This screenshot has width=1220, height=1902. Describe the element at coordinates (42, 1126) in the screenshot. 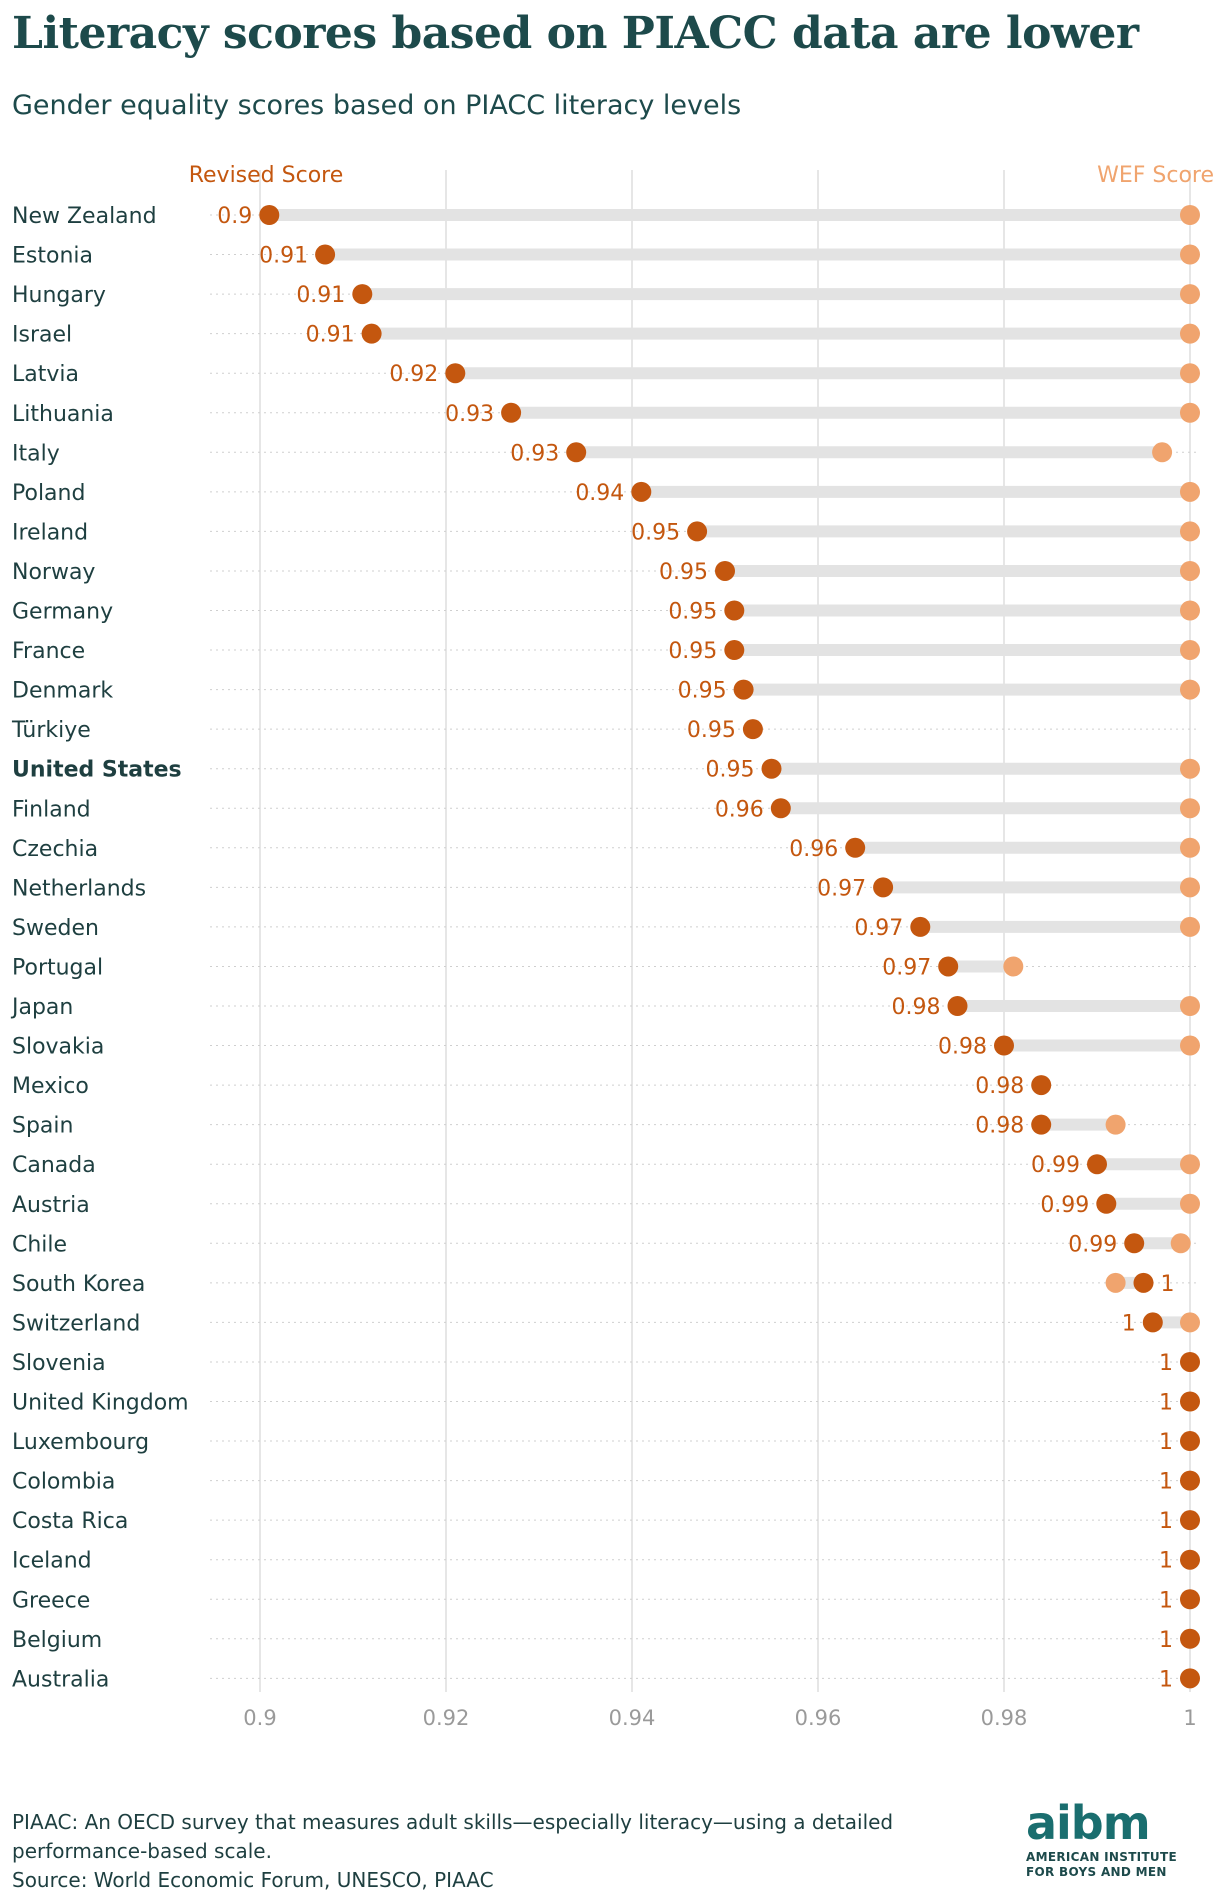

I see `country-label: Spain` at that location.